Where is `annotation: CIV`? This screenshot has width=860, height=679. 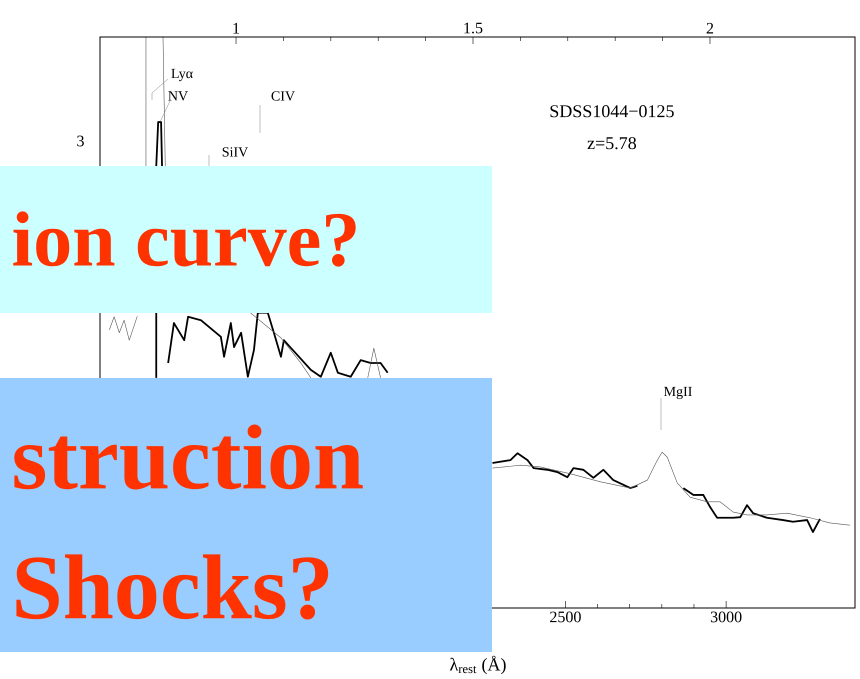
annotation: CIV is located at coordinates (283, 96).